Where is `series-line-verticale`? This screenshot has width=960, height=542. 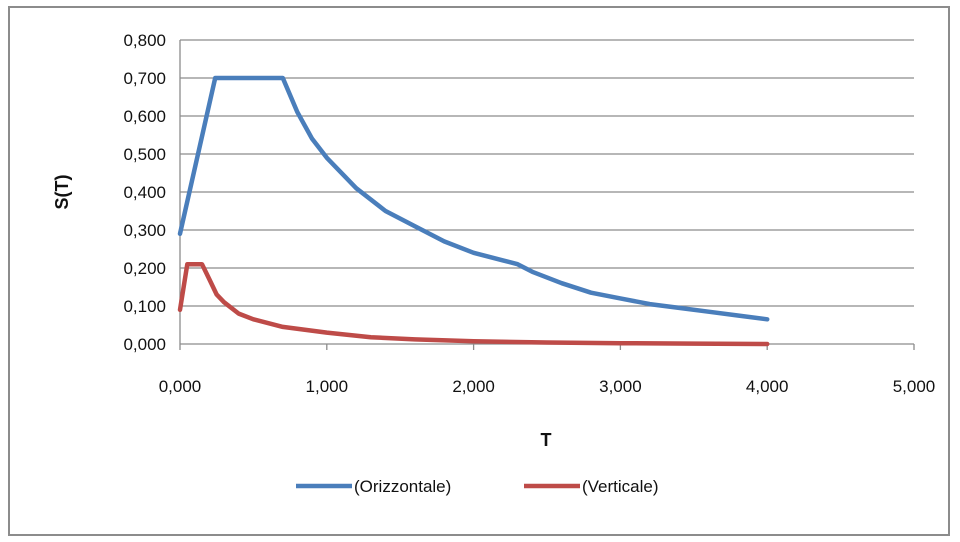 series-line-verticale is located at coordinates (473, 304).